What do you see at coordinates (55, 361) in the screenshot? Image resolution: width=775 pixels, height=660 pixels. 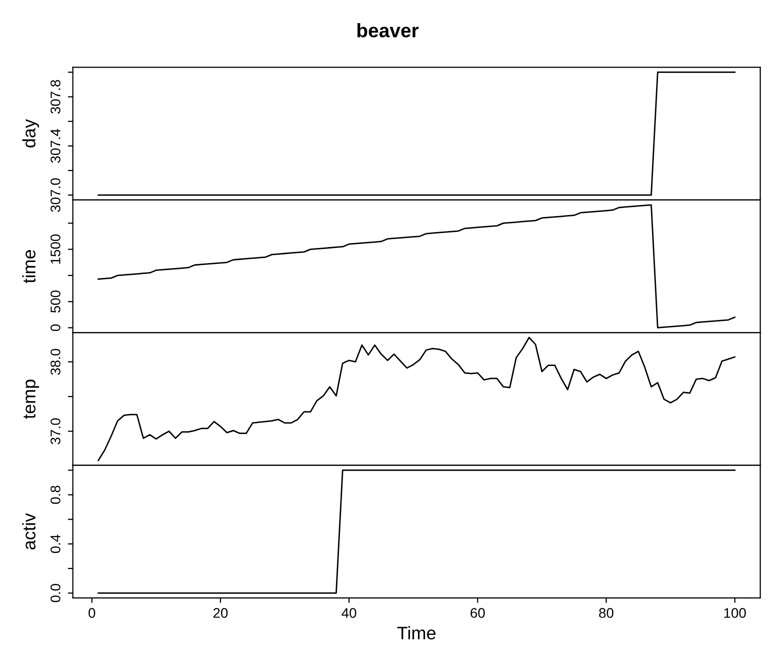 I see `y-tick-label: 38.0` at bounding box center [55, 361].